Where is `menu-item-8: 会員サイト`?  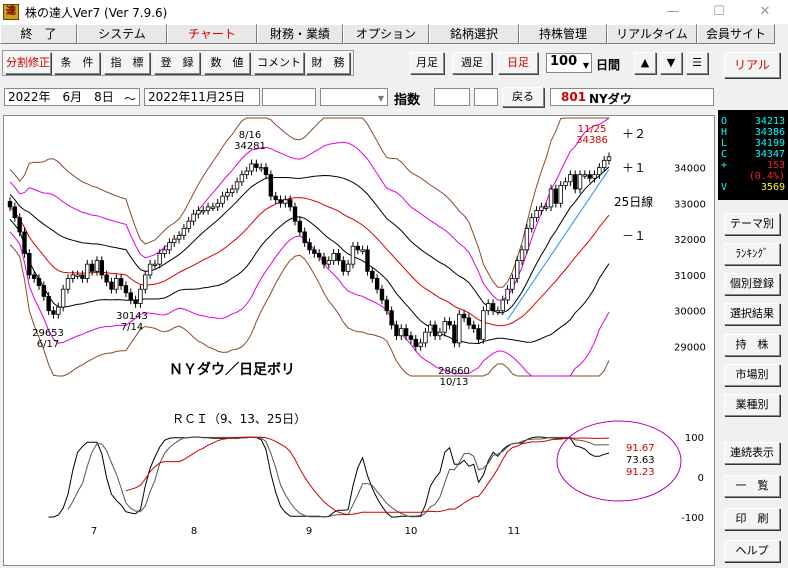
menu-item-8: 会員サイト is located at coordinates (736, 34).